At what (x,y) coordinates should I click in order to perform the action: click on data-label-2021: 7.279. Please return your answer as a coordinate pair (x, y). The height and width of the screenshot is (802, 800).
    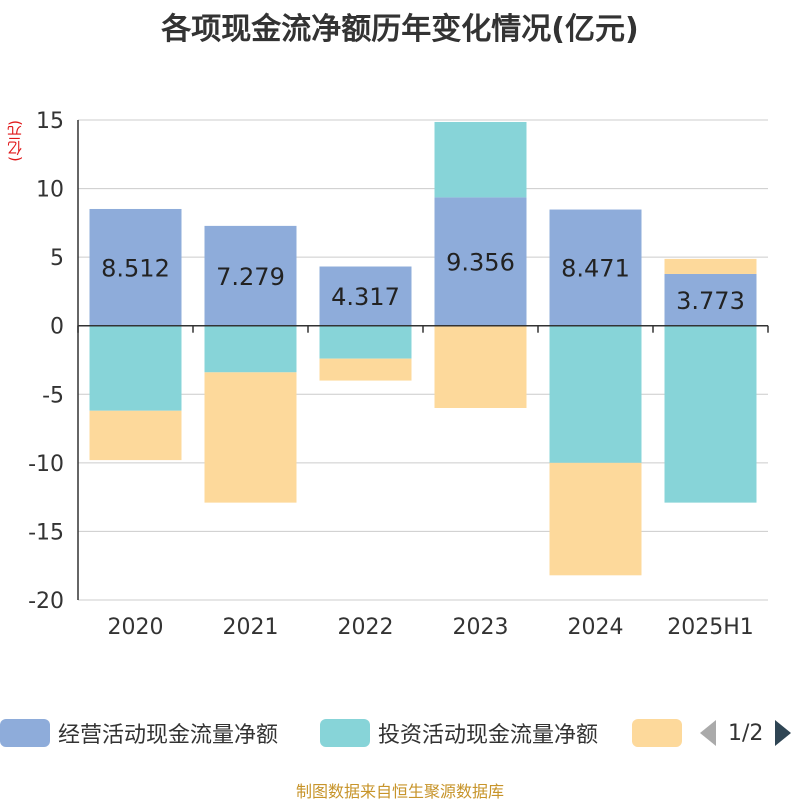
    Looking at the image, I should click on (250, 277).